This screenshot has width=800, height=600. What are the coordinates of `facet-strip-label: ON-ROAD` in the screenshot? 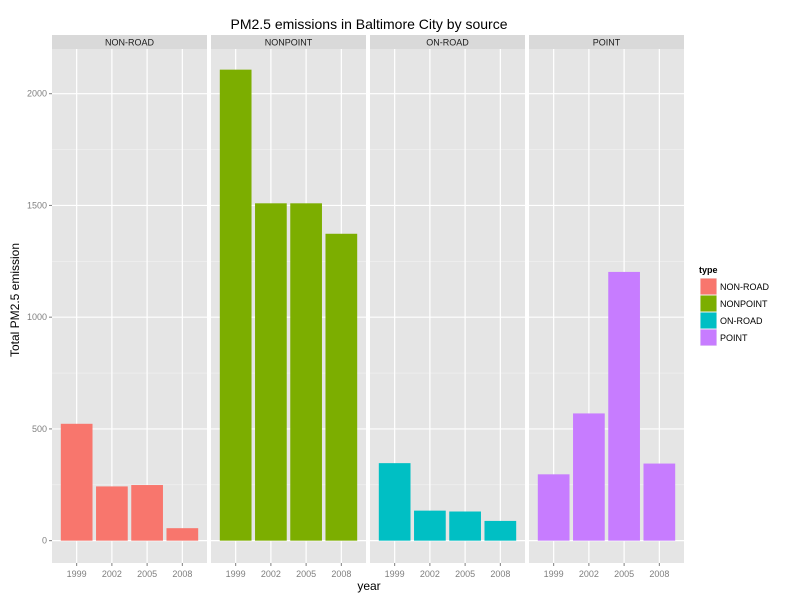 It's located at (447, 43).